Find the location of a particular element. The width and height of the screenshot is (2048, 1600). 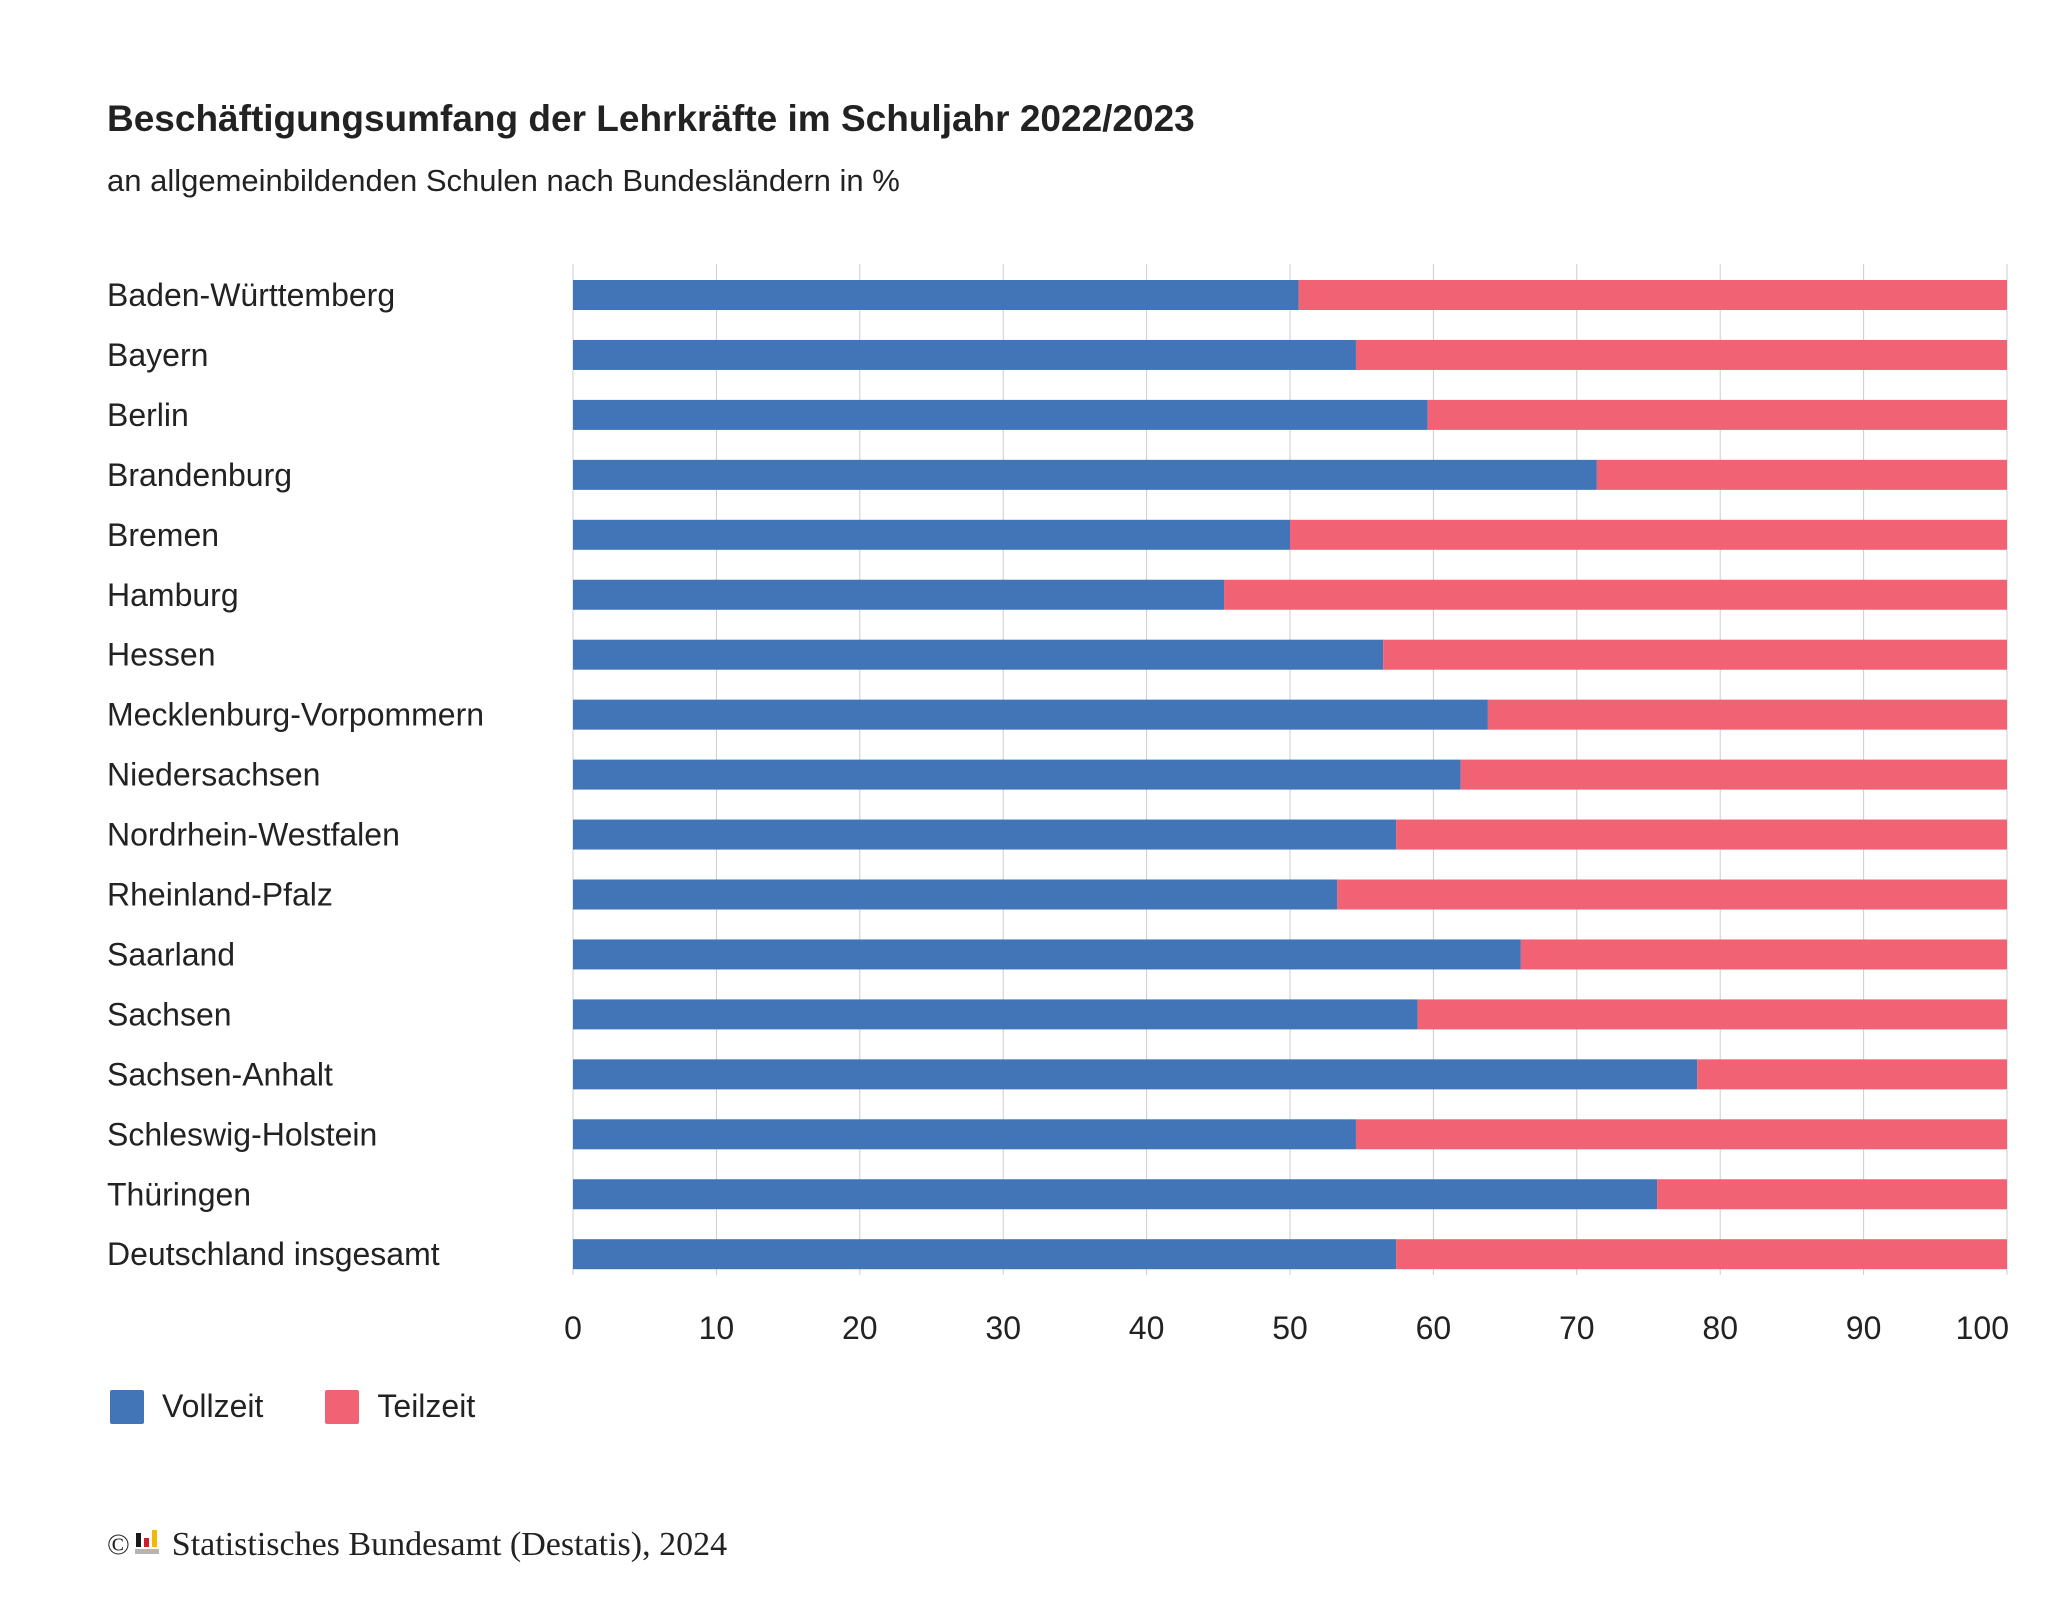

source-text: Statistisches Bundesamt (Destatis), 2024 is located at coordinates (449, 1544).